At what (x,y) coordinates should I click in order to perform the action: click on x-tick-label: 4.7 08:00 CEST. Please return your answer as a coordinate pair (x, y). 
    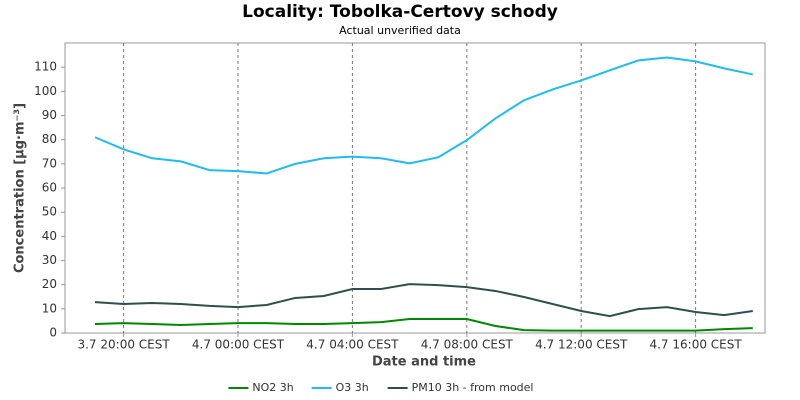
    Looking at the image, I should click on (467, 345).